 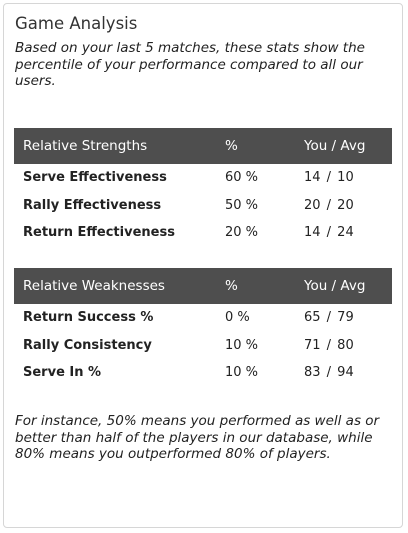 I want to click on stat-percentile: 20 %, so click(x=242, y=233).